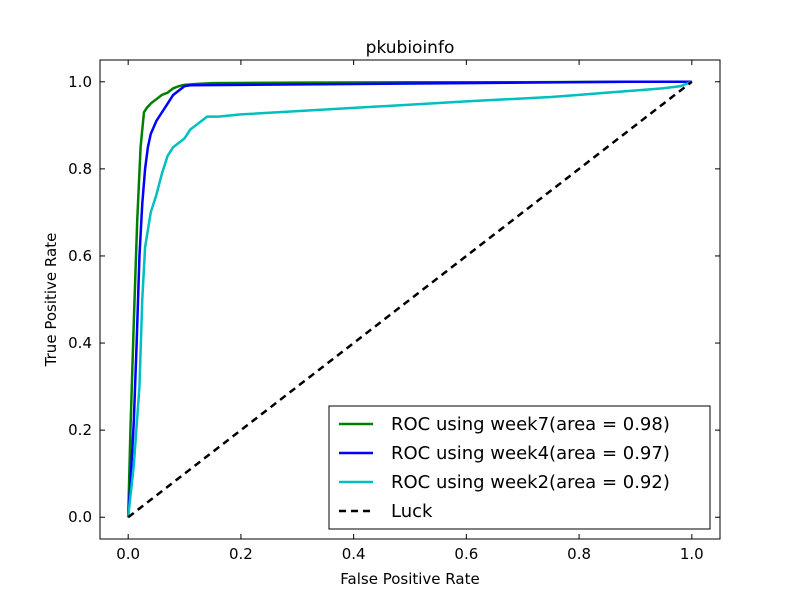 Image resolution: width=800 pixels, height=600 pixels. Describe the element at coordinates (80, 82) in the screenshot. I see `y-tick-label-5: 1.0` at that location.